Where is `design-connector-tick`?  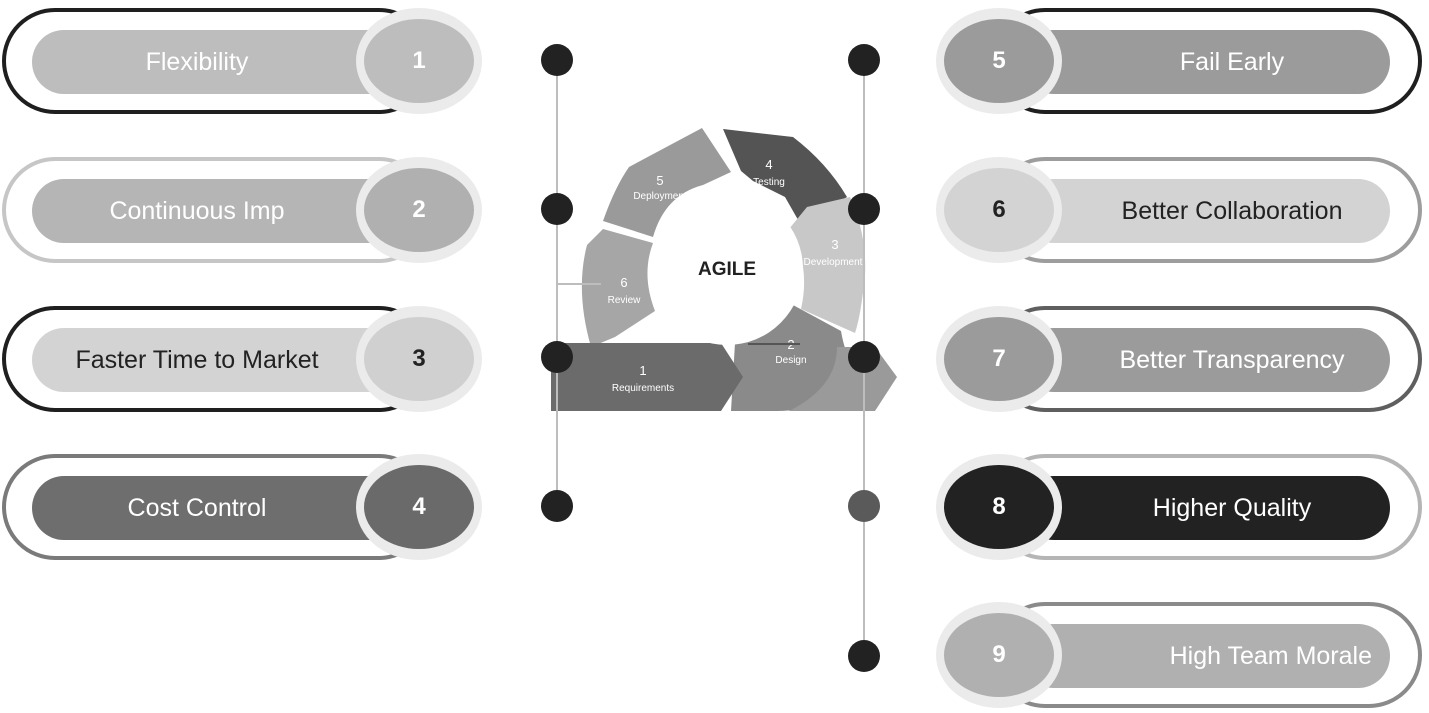
design-connector-tick is located at coordinates (774, 344).